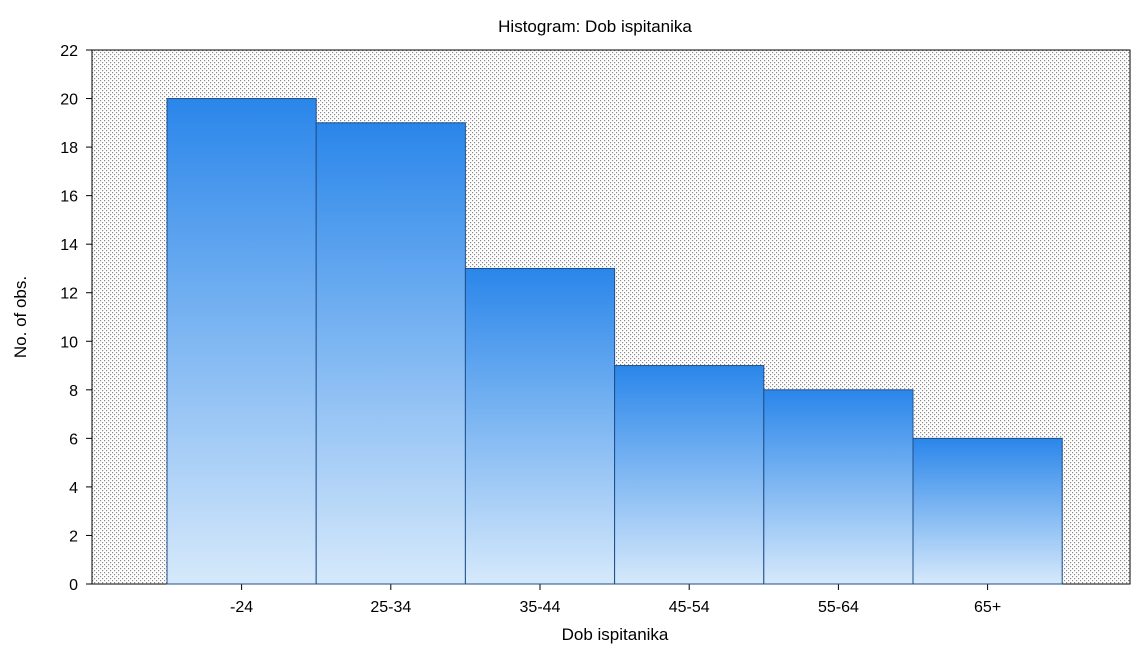 Image resolution: width=1134 pixels, height=650 pixels. Describe the element at coordinates (987, 607) in the screenshot. I see `x-tick-label: 65+` at that location.